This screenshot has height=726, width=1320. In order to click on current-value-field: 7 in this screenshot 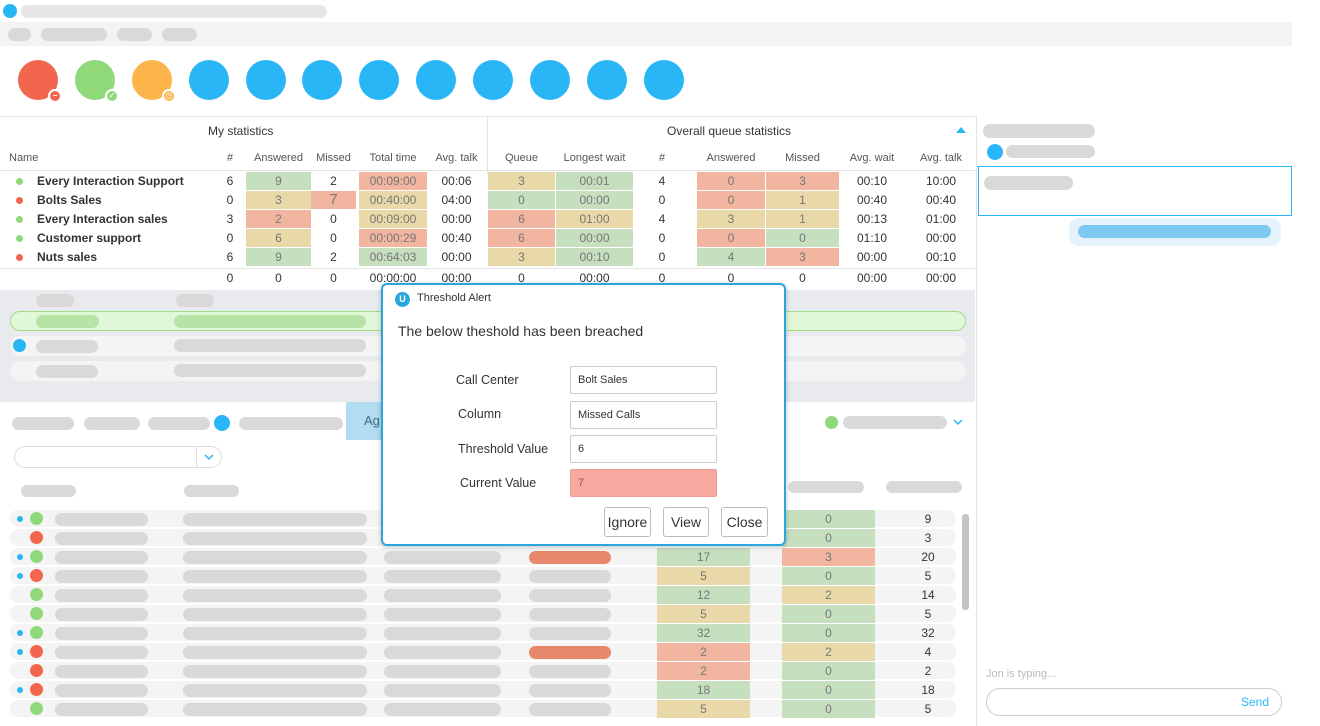, I will do `click(643, 483)`.